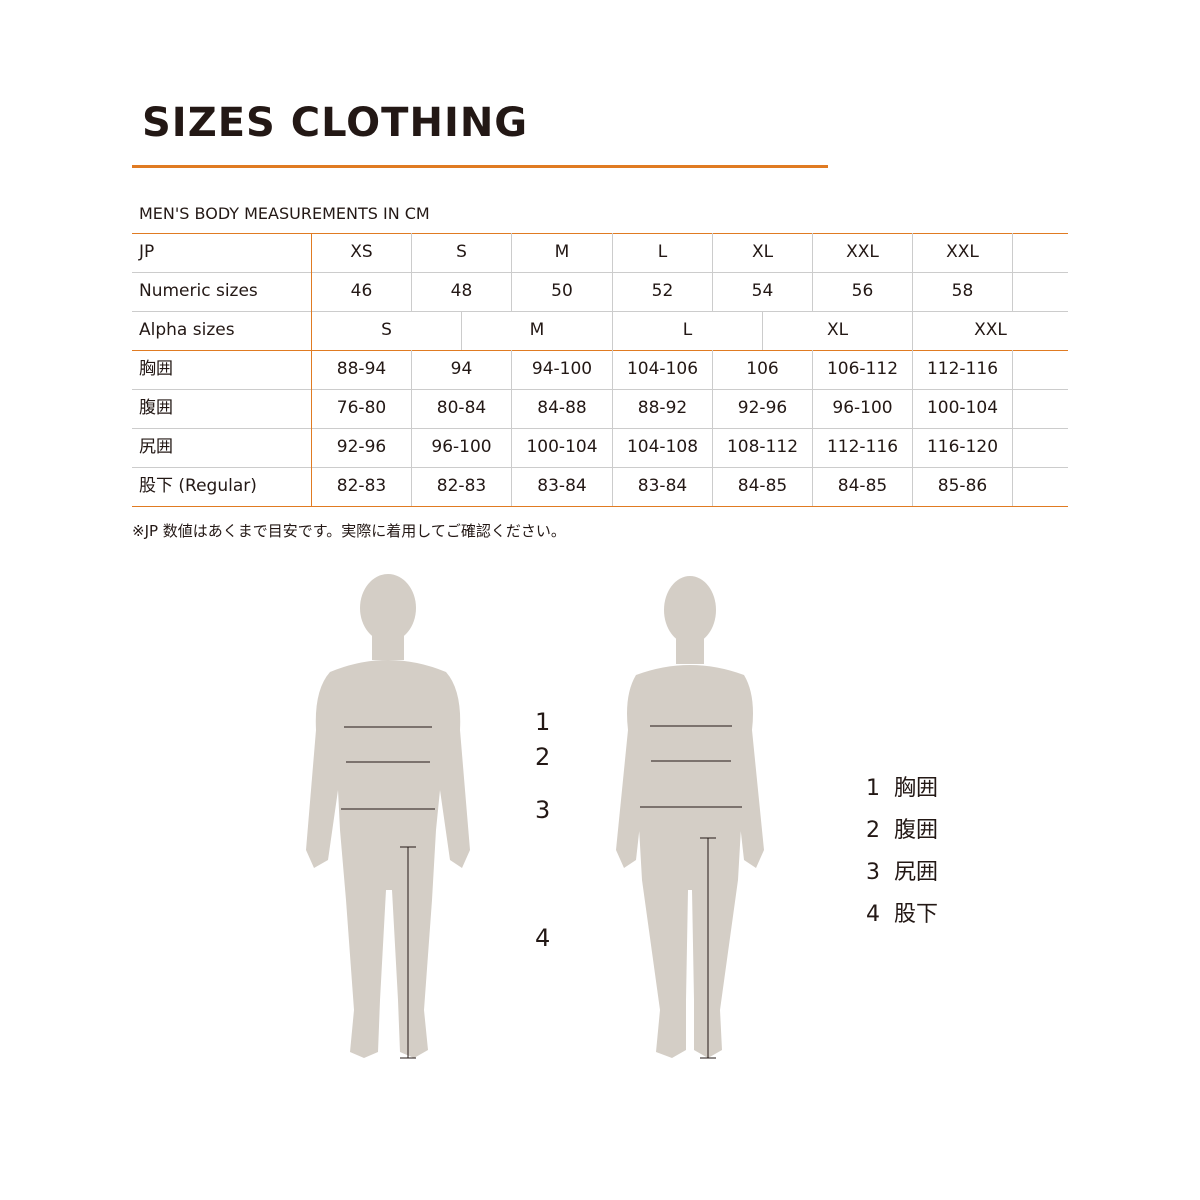  I want to click on row-label: 腹囲, so click(156, 408).